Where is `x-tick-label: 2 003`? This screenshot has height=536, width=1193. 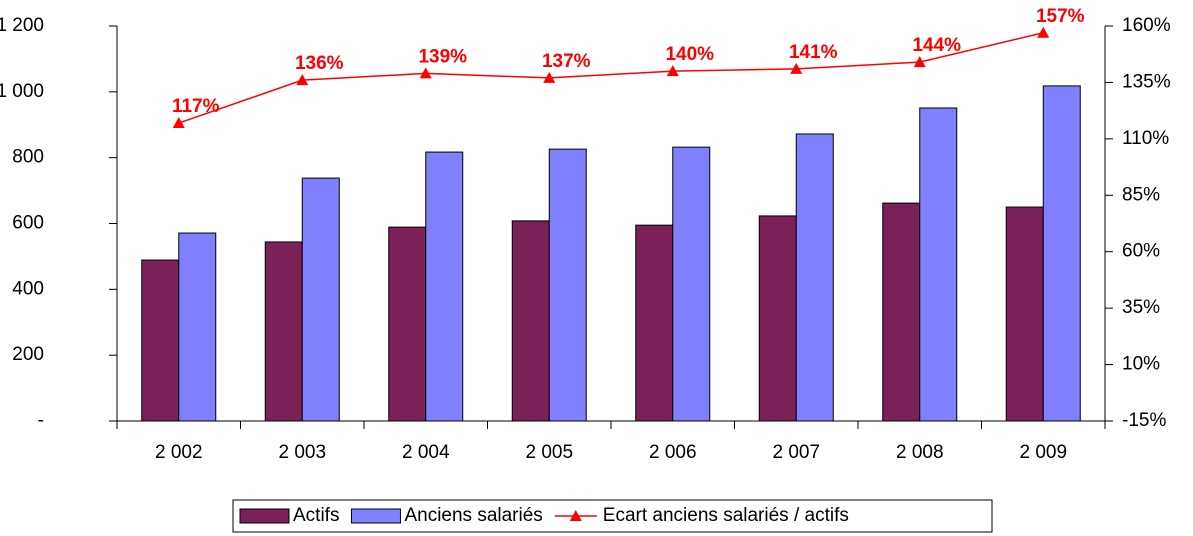
x-tick-label: 2 003 is located at coordinates (302, 452).